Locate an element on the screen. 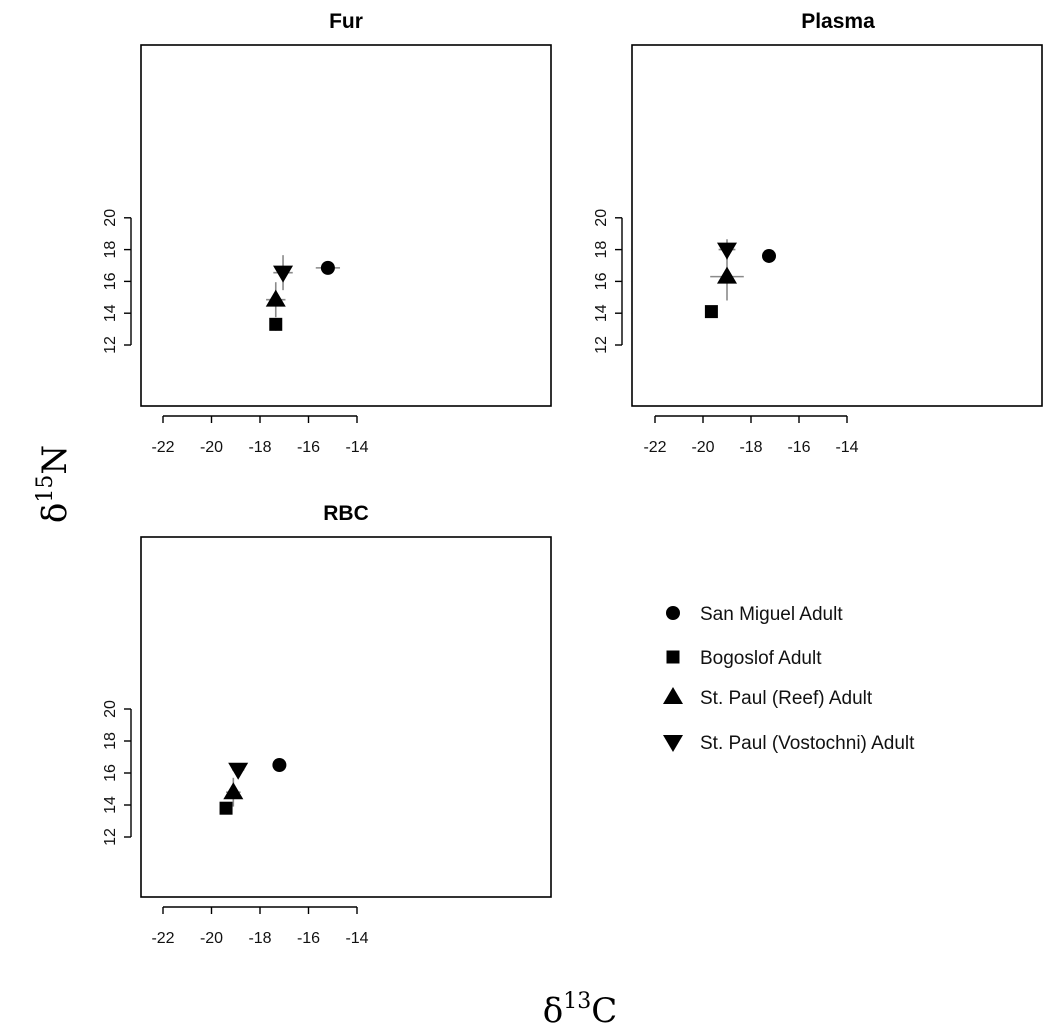 This screenshot has height=1030, width=1058. panel-title-plasma: Plasma is located at coordinates (838, 21).